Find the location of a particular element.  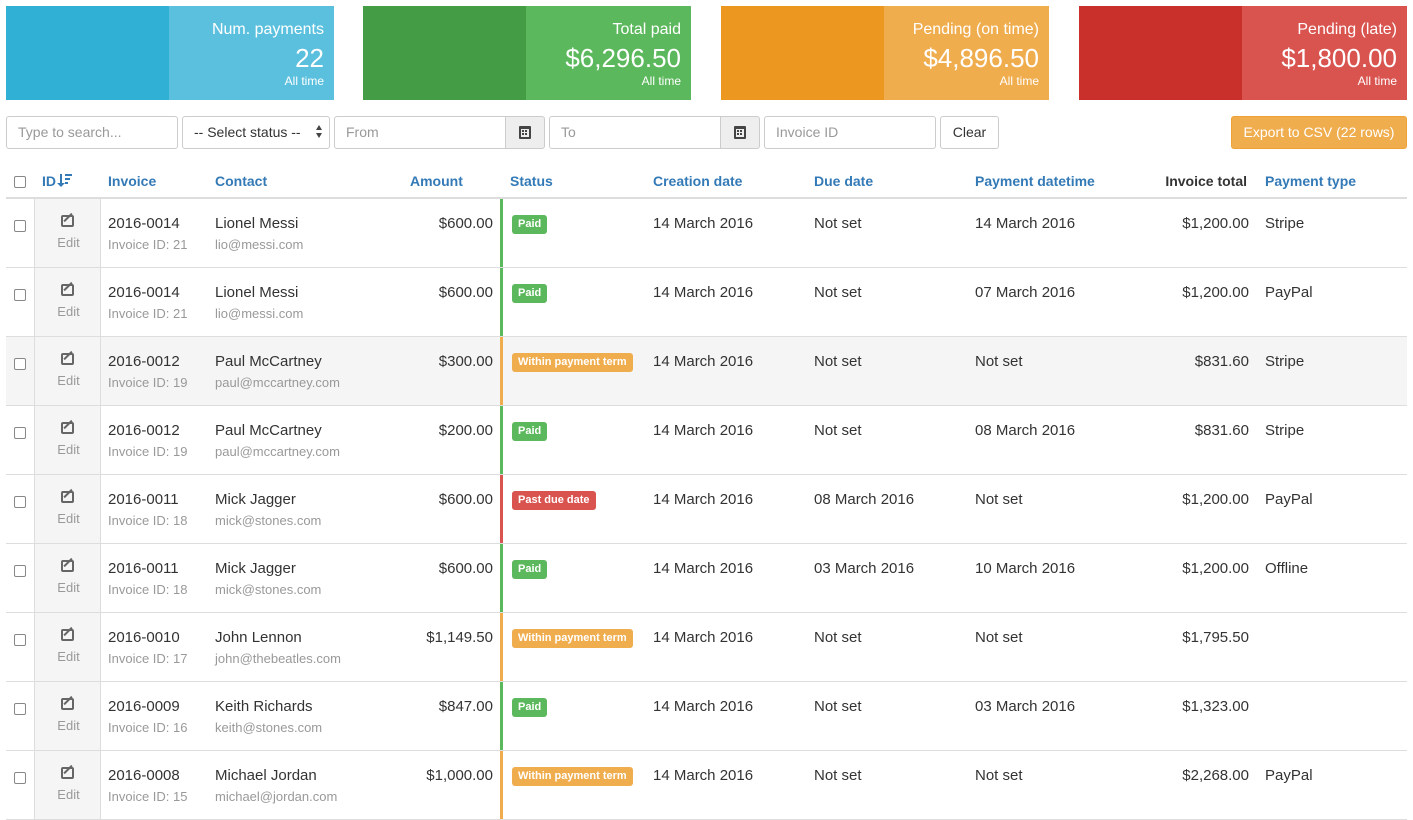

column-header-due-date: Due date is located at coordinates (844, 181).